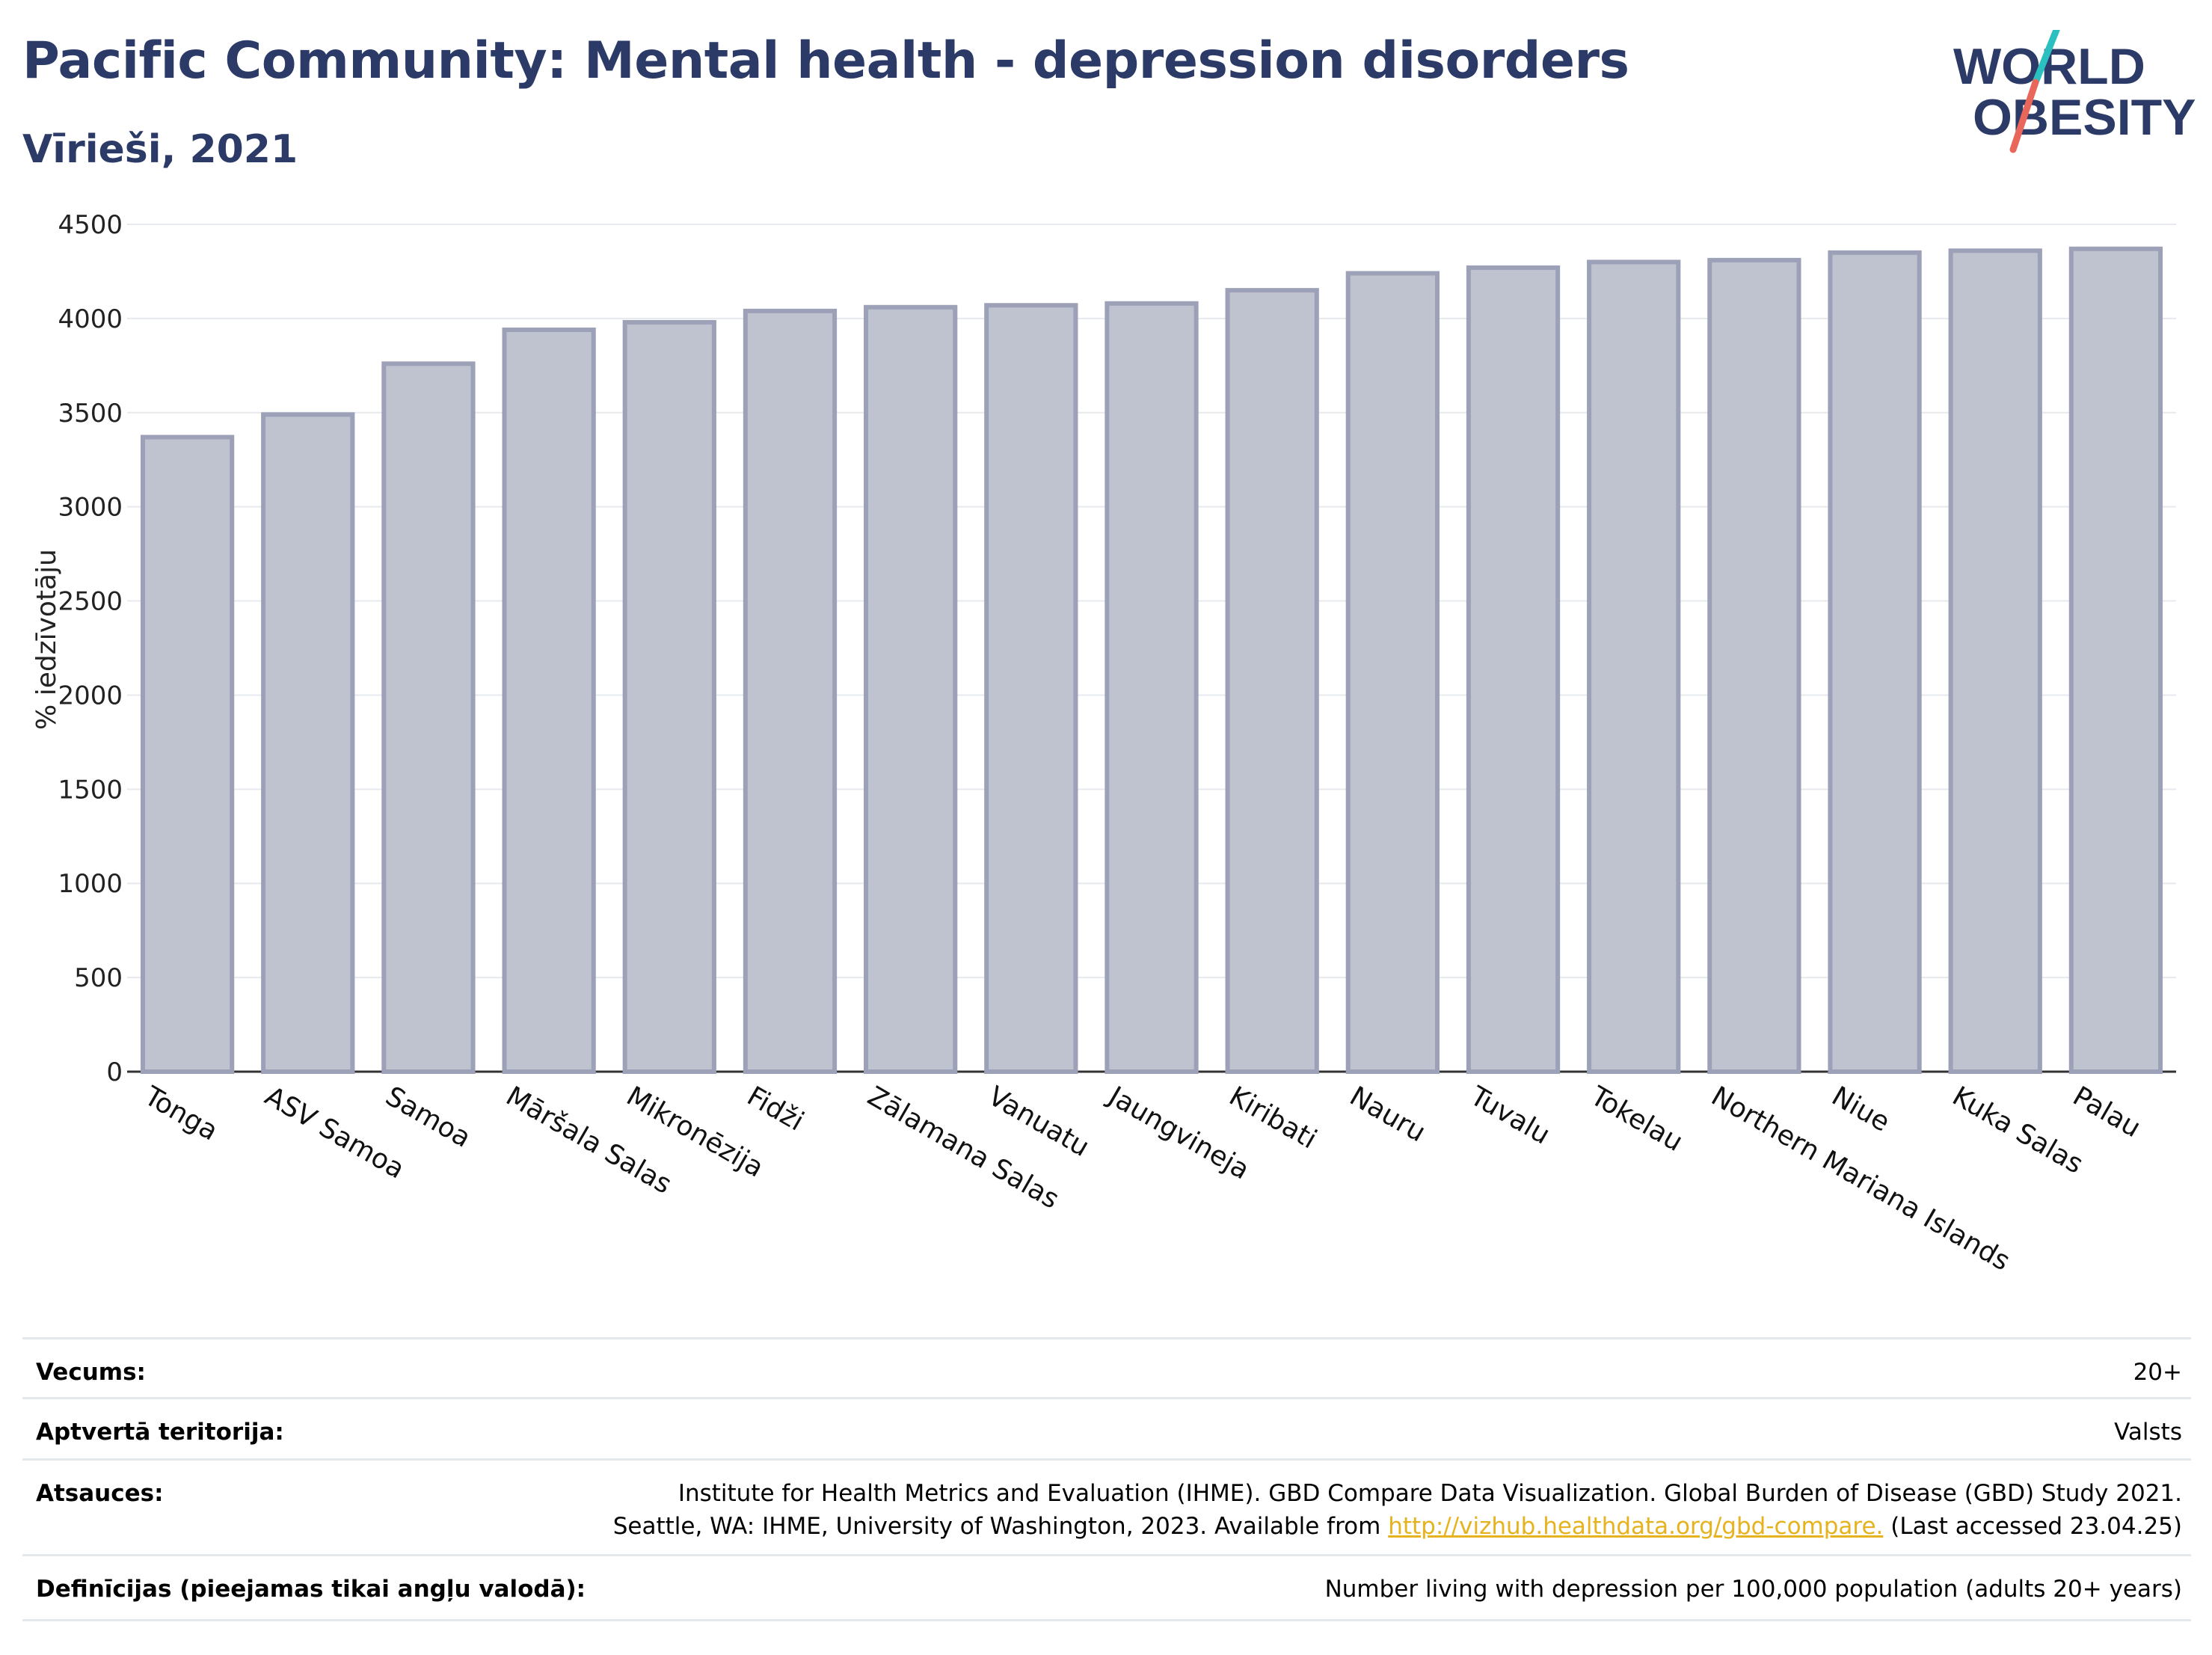 The width and height of the screenshot is (2212, 1655). Describe the element at coordinates (2107, 1112) in the screenshot. I see `x-tick-label: Palau` at that location.